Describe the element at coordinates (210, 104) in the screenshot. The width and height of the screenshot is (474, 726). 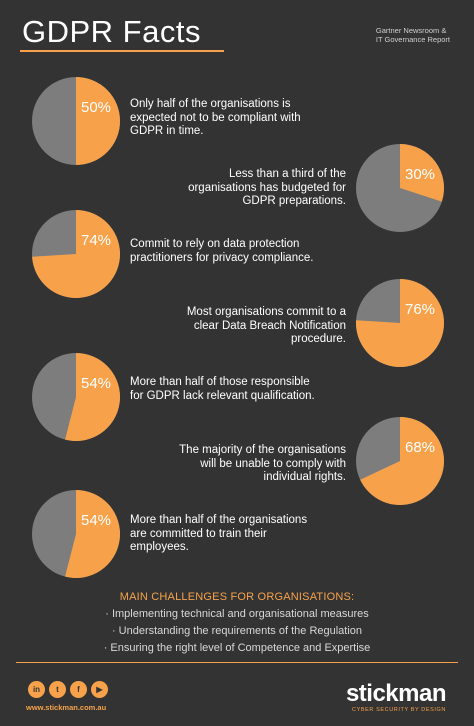
I see `fact-line: Only half of the organisations is` at that location.